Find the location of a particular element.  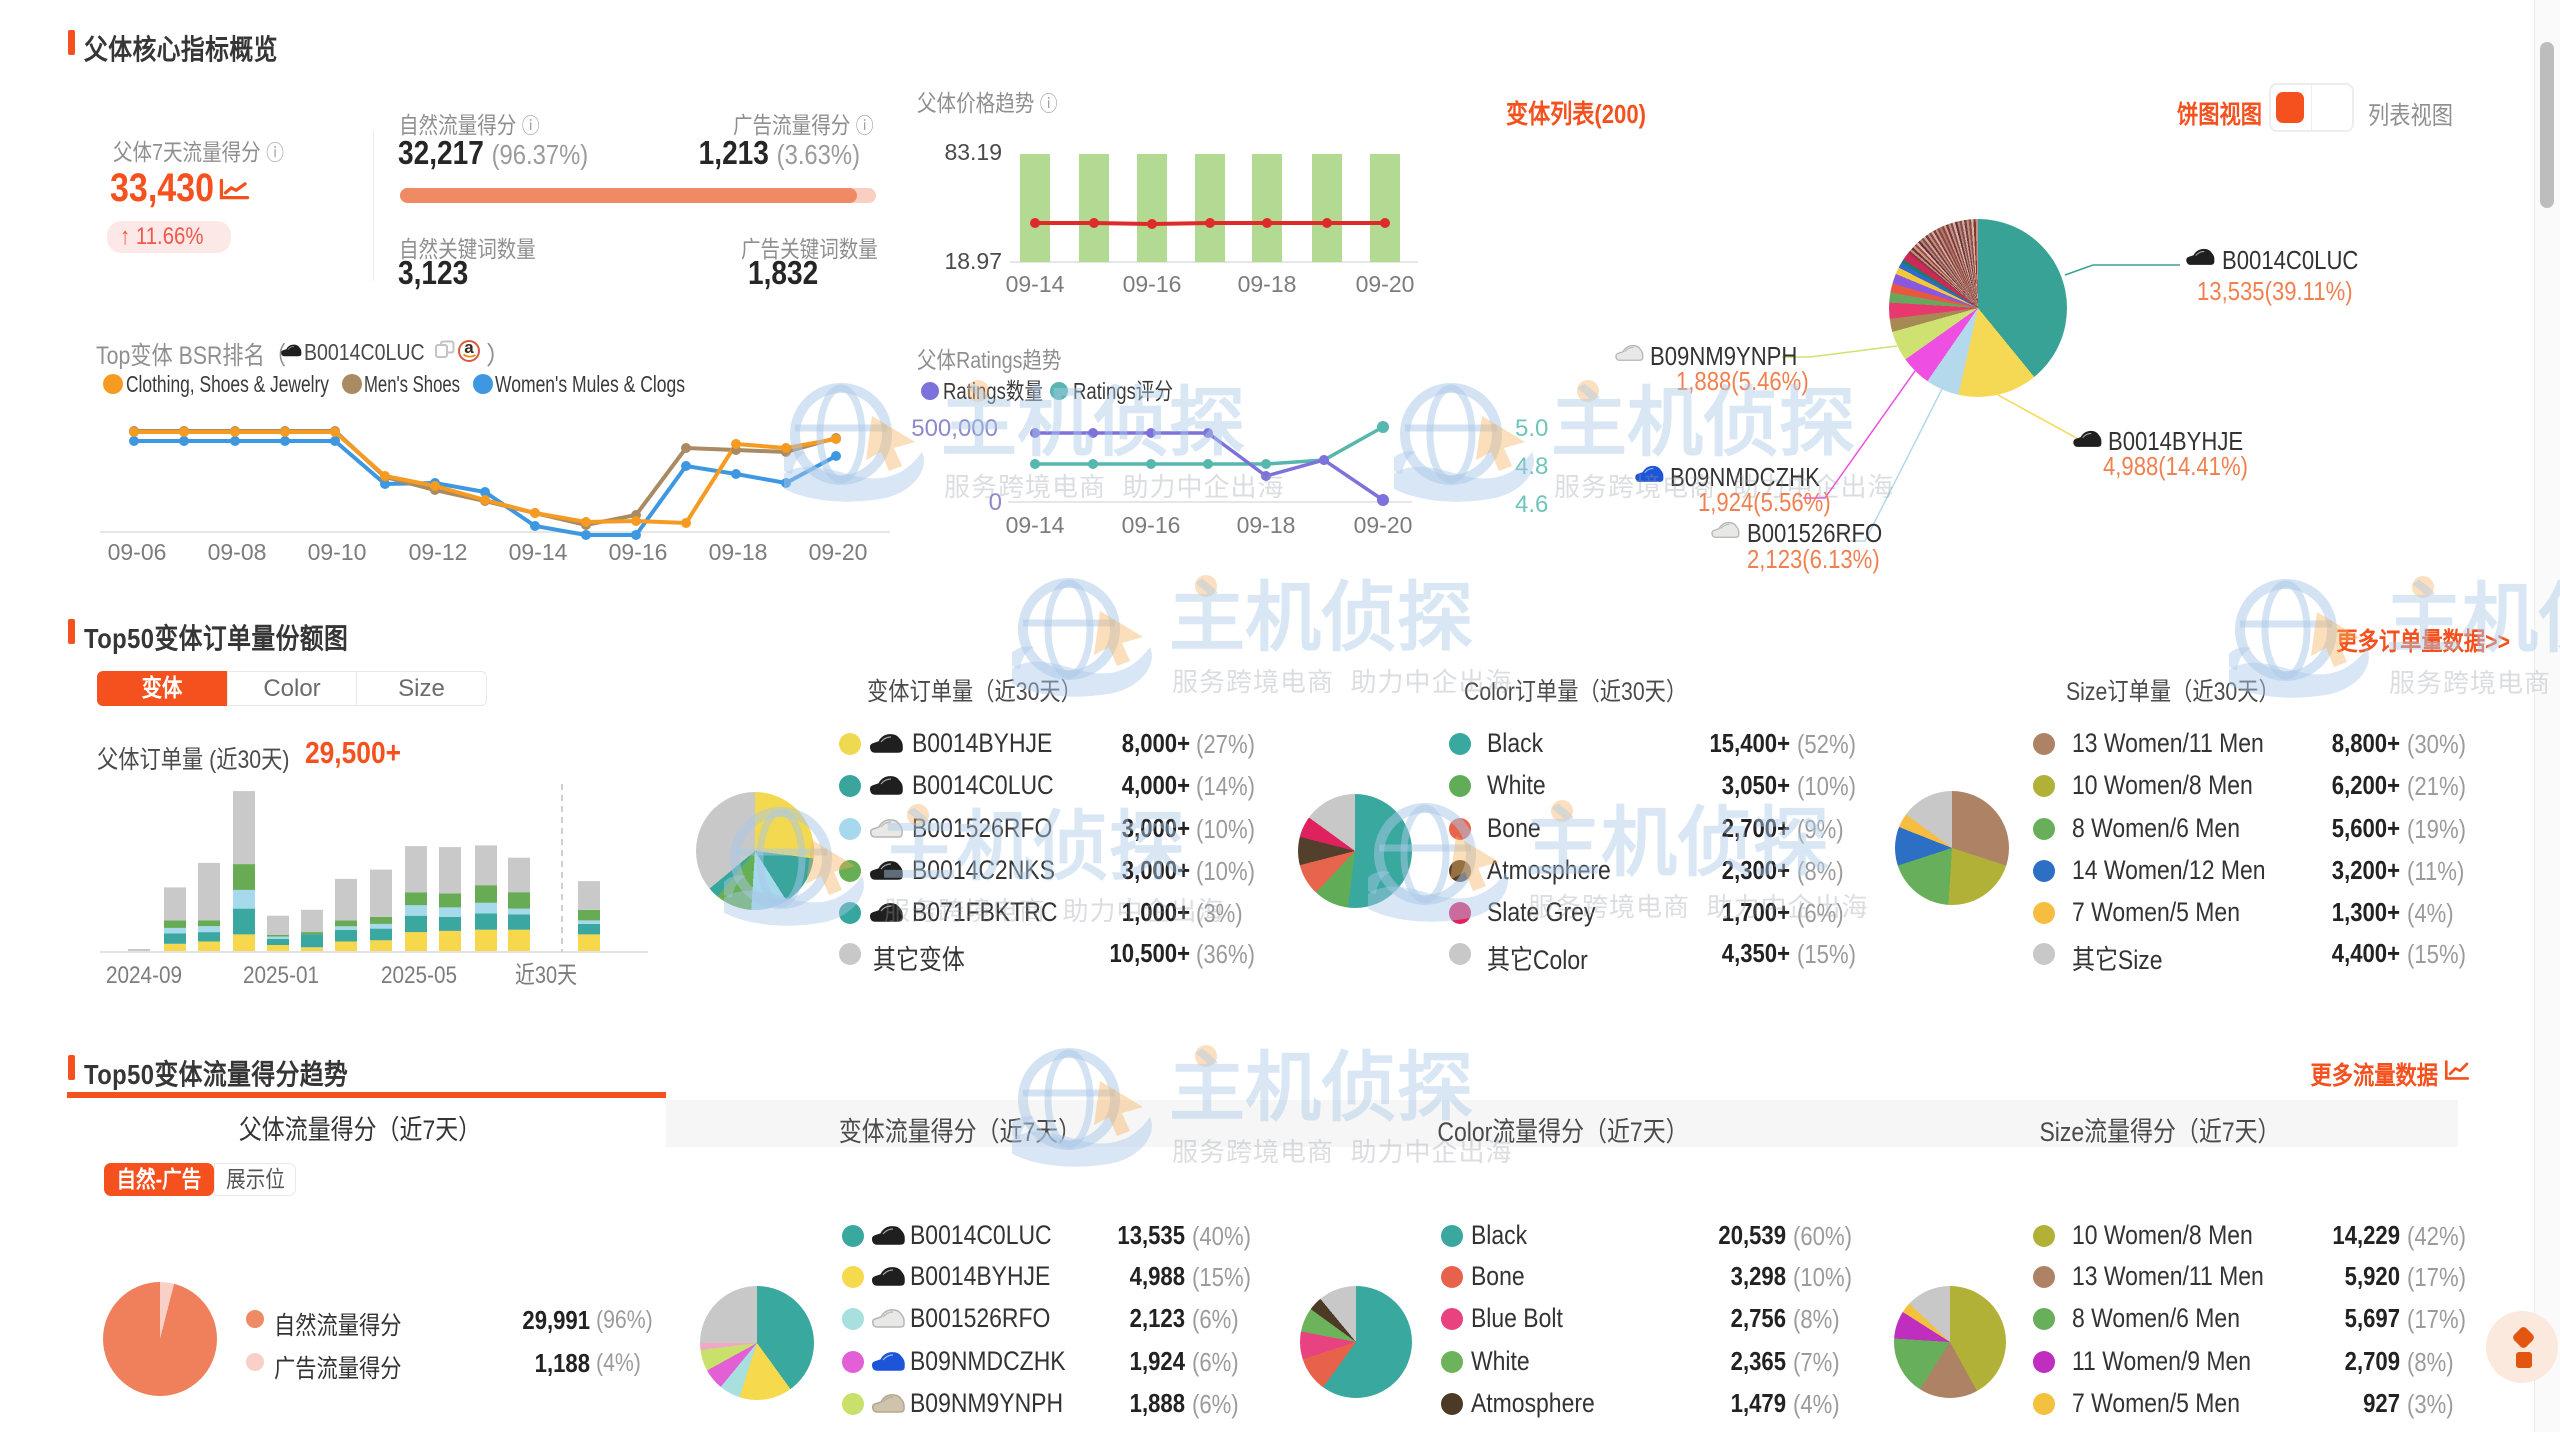

svg-text: 18.97 is located at coordinates (973, 261).